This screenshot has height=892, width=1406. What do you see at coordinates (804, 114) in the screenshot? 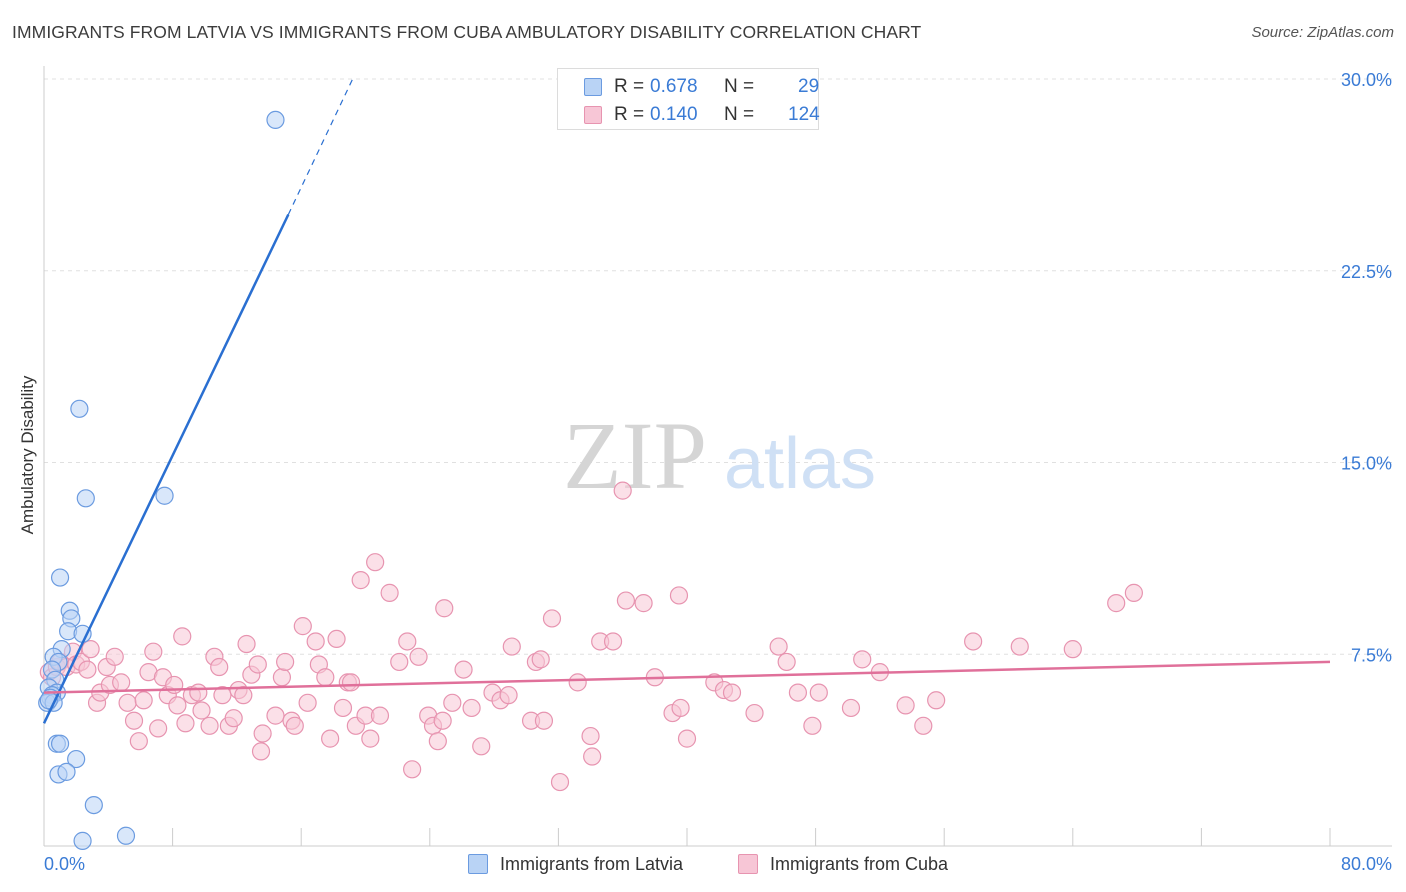
I see `n-value: 124` at bounding box center [804, 114].